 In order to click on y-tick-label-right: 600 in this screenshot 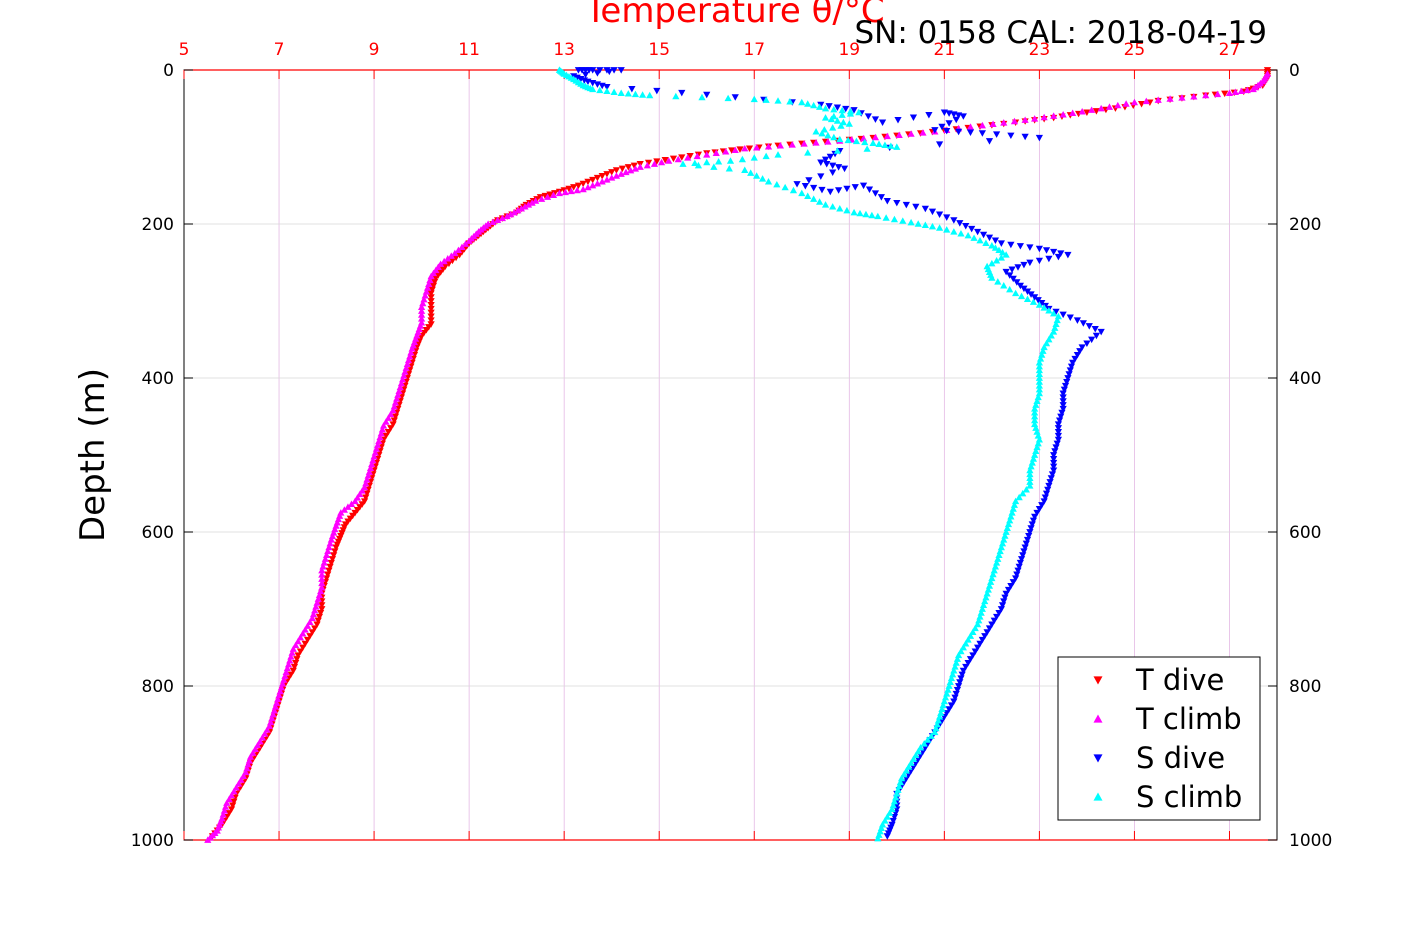, I will do `click(1305, 533)`.